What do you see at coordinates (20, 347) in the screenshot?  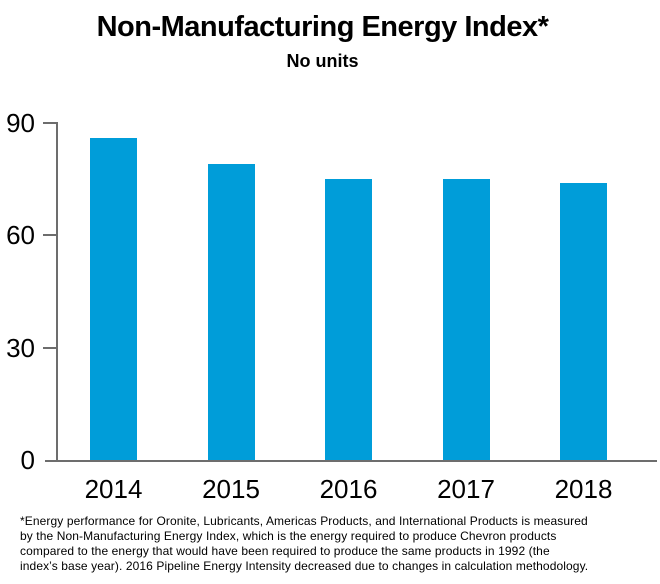 I see `y-tick-label-30: 30` at bounding box center [20, 347].